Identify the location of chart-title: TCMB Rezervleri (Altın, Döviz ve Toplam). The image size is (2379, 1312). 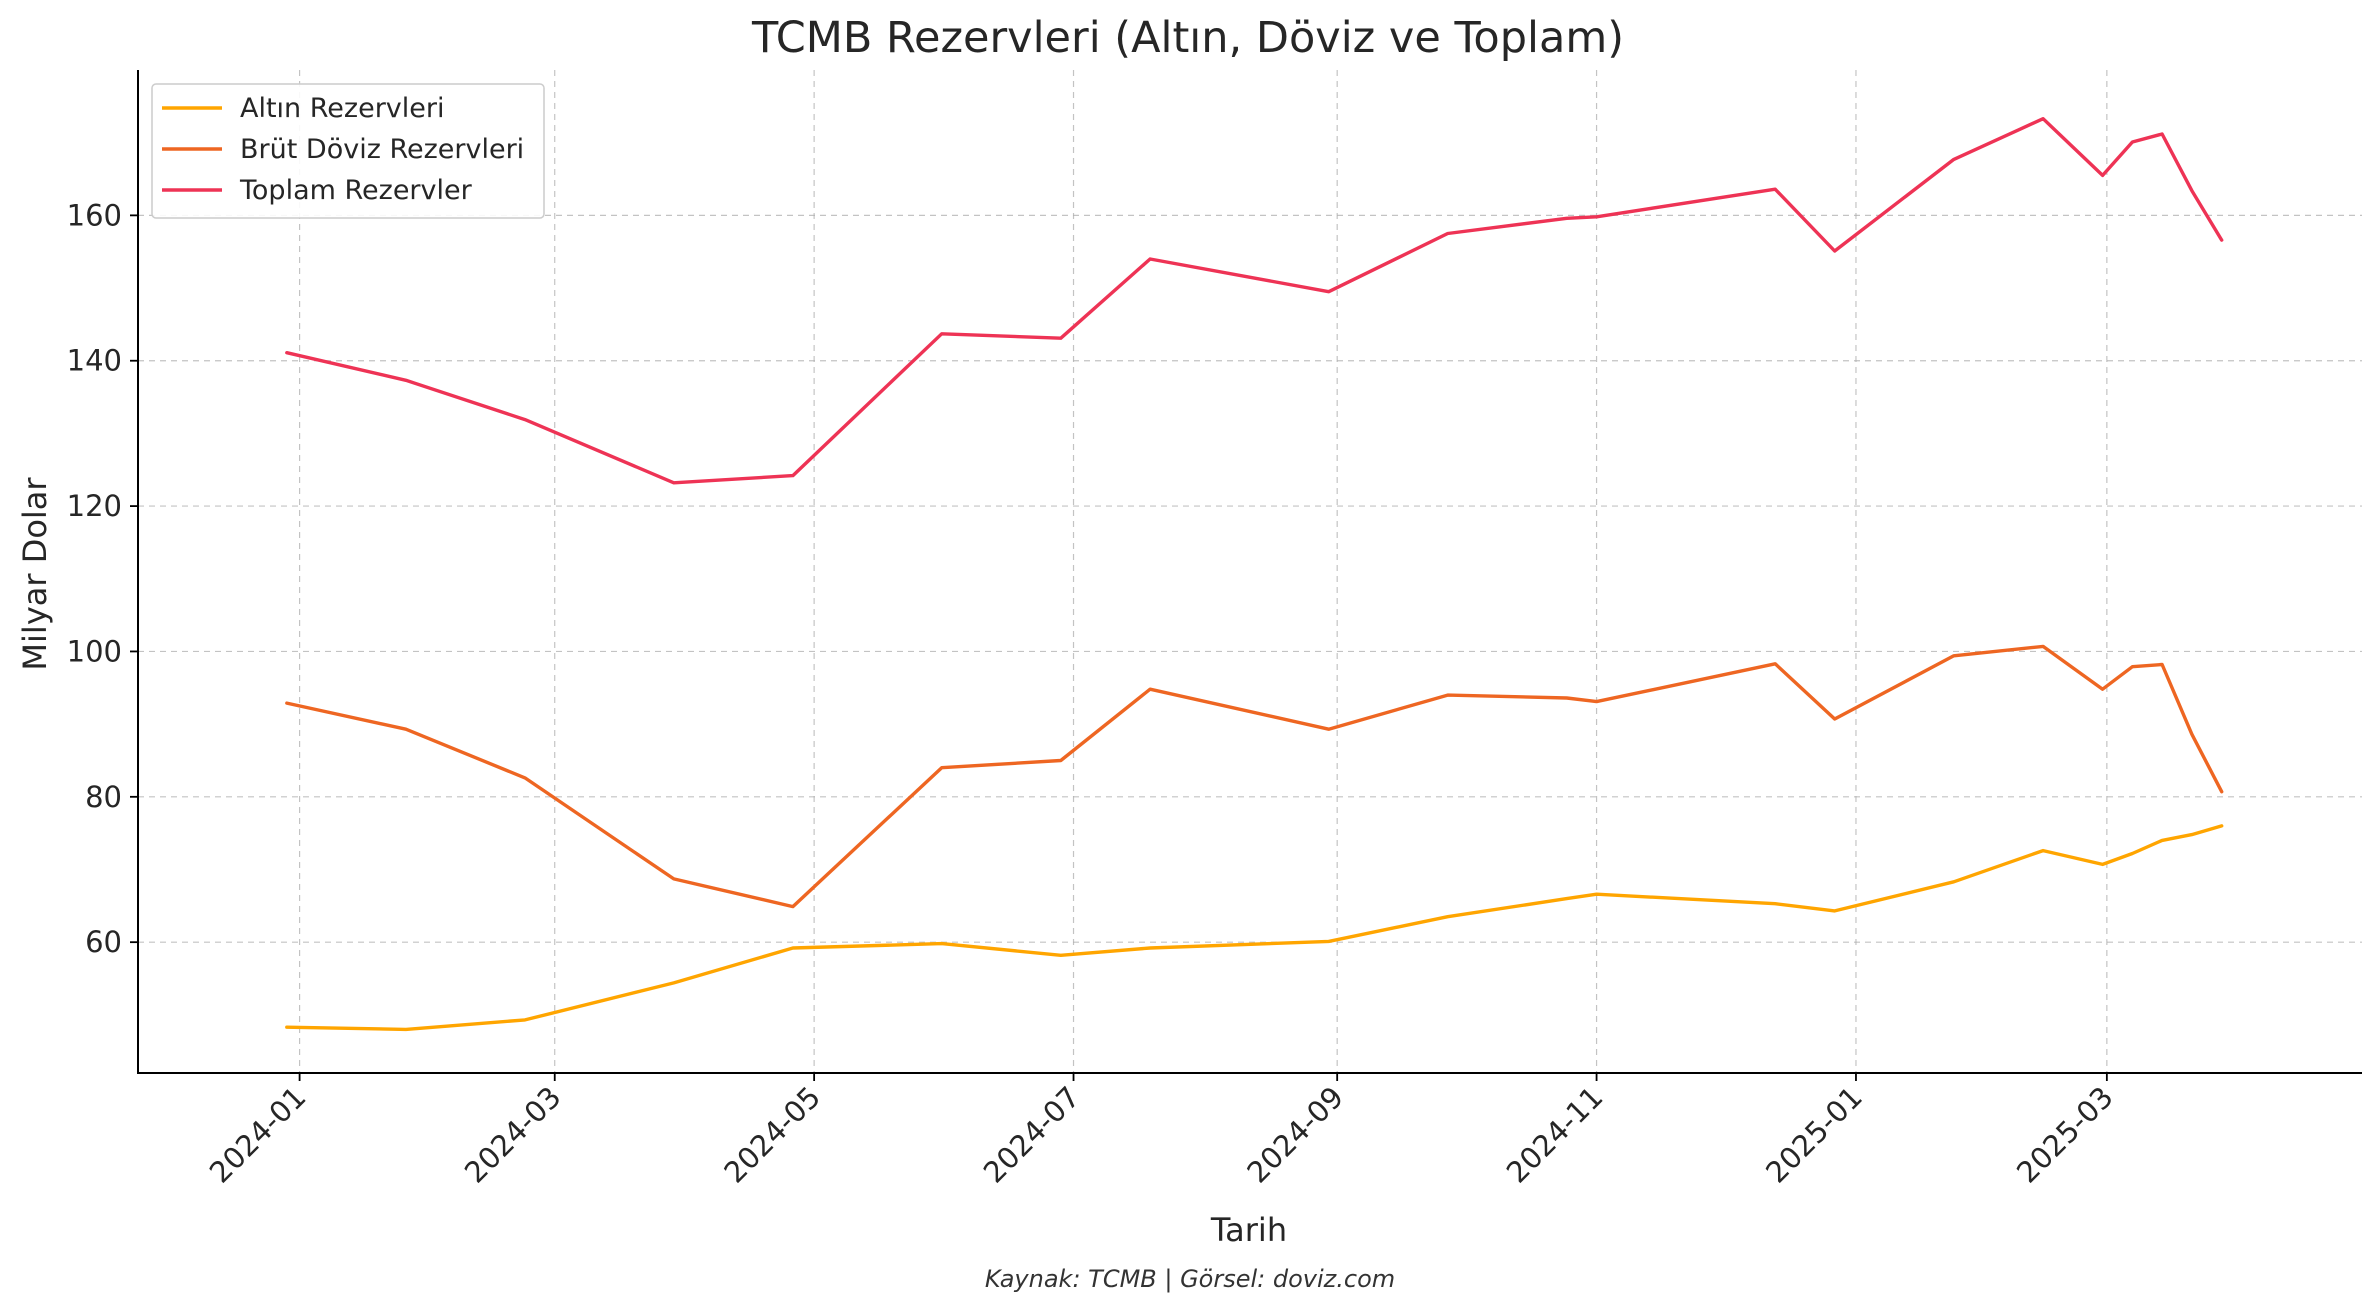
(1187, 38).